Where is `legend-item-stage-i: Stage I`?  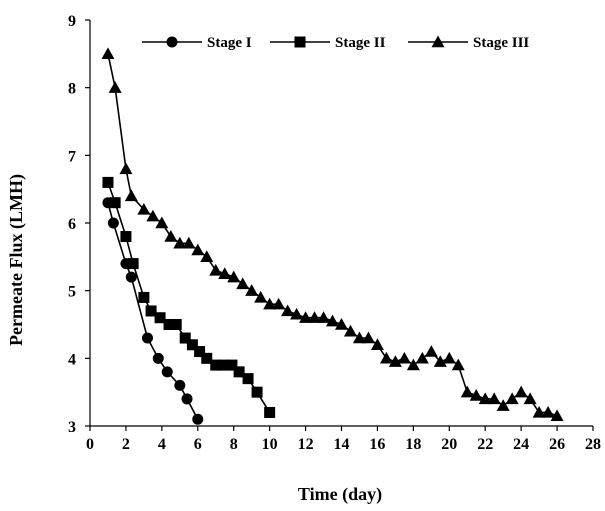 legend-item-stage-i: Stage I is located at coordinates (197, 43).